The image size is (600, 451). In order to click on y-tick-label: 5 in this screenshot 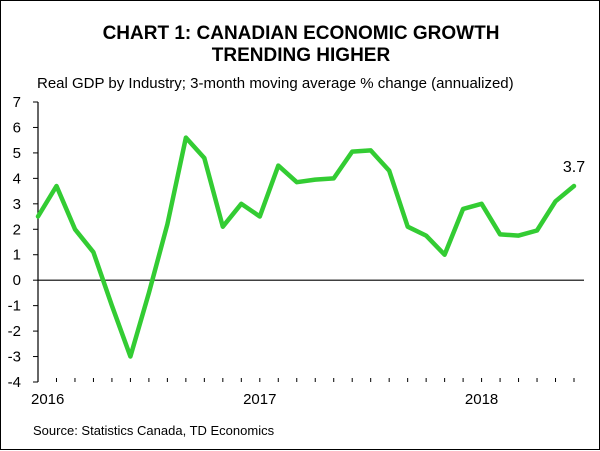, I will do `click(17, 153)`.